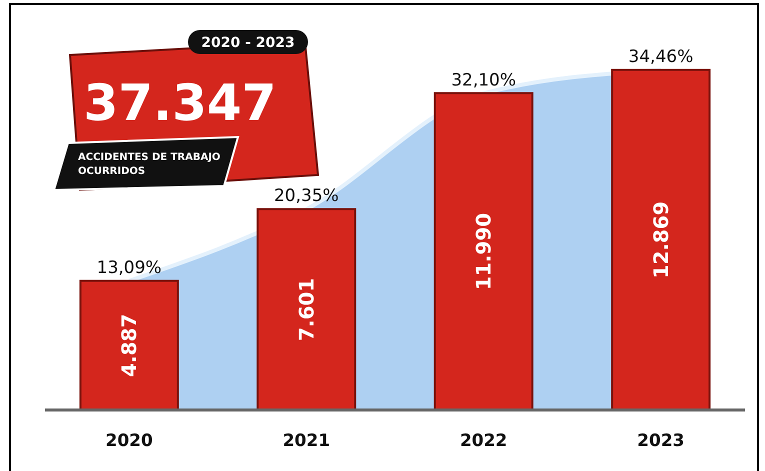 This screenshot has height=471, width=765. What do you see at coordinates (306, 196) in the screenshot?
I see `data-label: 20,35%` at bounding box center [306, 196].